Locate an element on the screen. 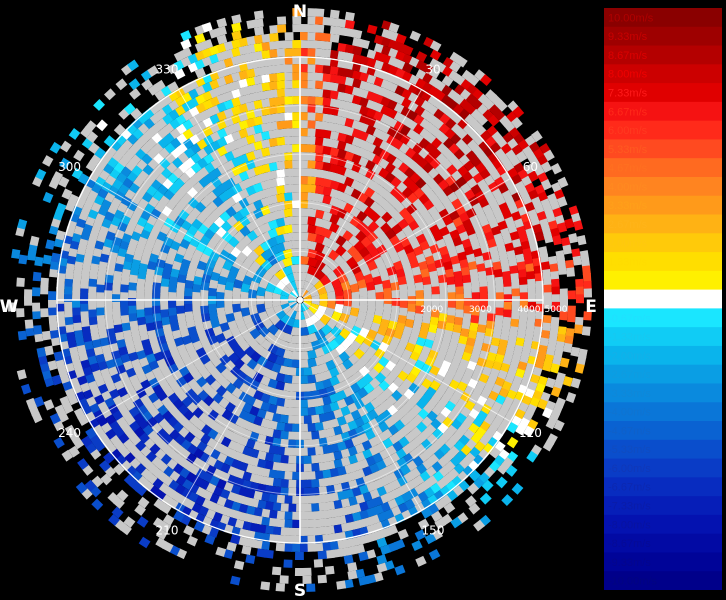  legend-label: 1.33m/s is located at coordinates (628, 262).